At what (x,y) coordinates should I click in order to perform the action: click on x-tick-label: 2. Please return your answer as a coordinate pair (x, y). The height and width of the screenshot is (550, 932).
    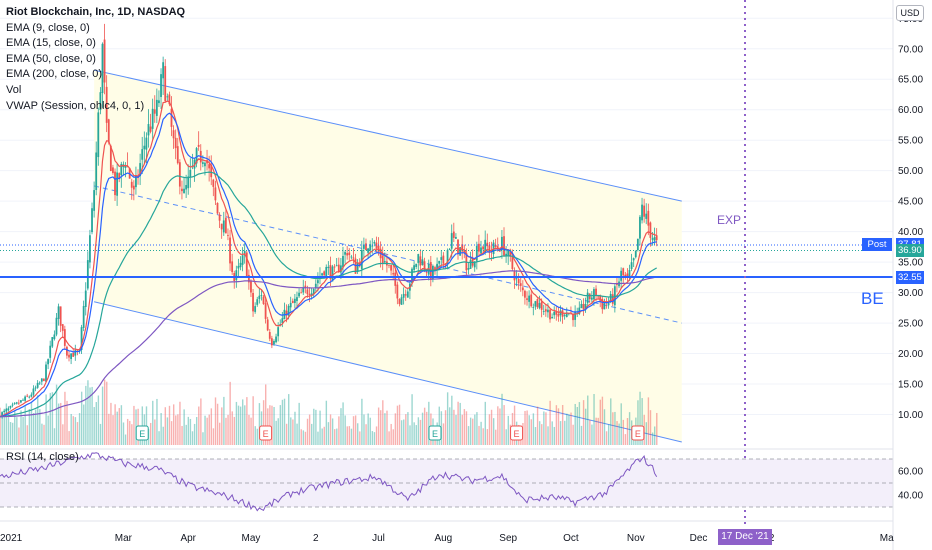
    Looking at the image, I should click on (316, 538).